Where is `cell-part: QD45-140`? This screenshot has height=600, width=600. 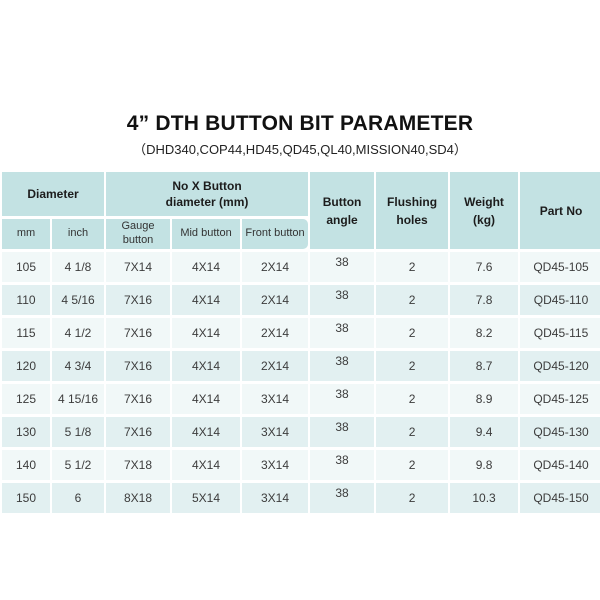
cell-part: QD45-140 is located at coordinates (560, 465).